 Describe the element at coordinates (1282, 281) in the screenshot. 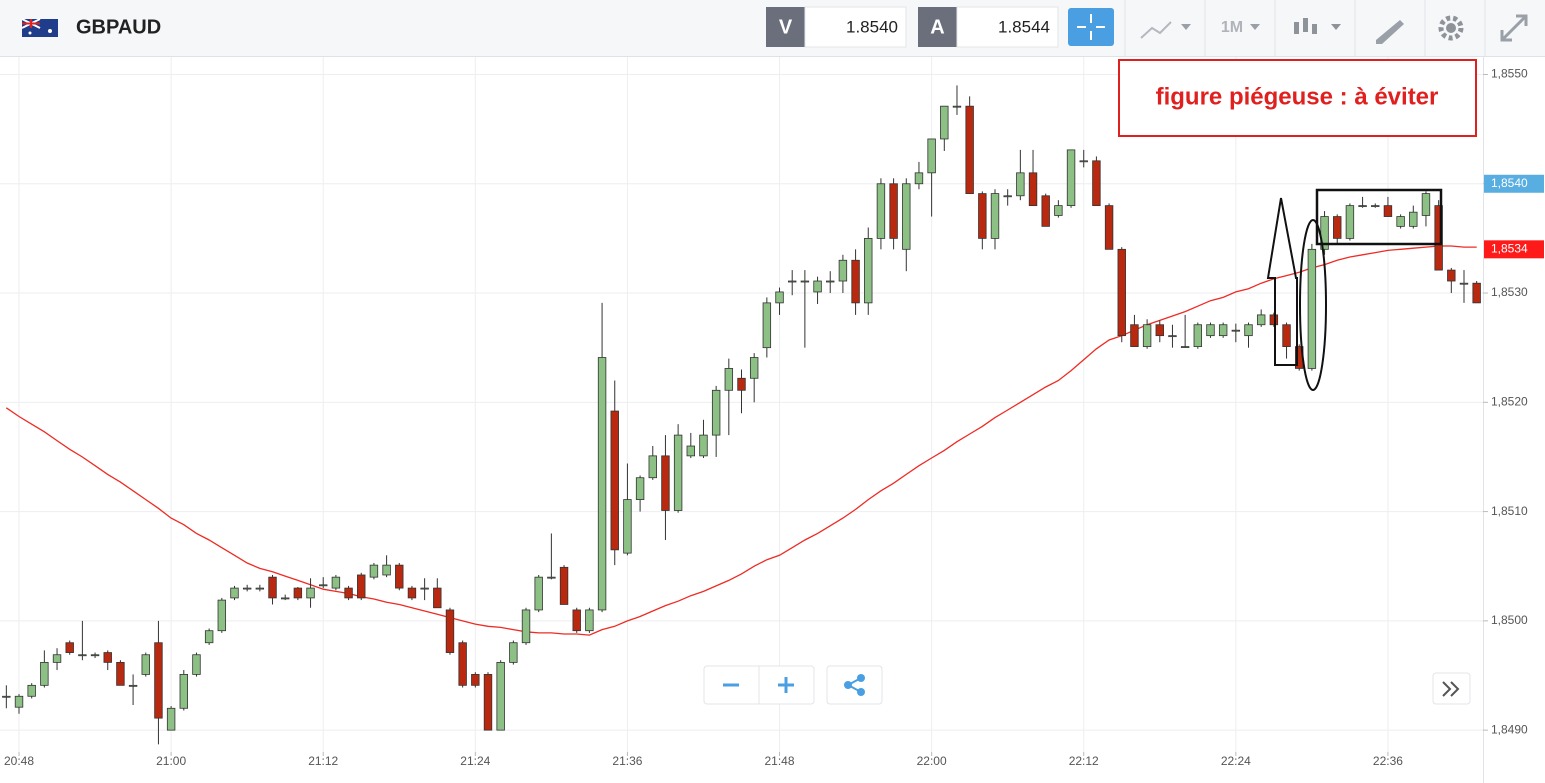

I see `drawn-arrow` at that location.